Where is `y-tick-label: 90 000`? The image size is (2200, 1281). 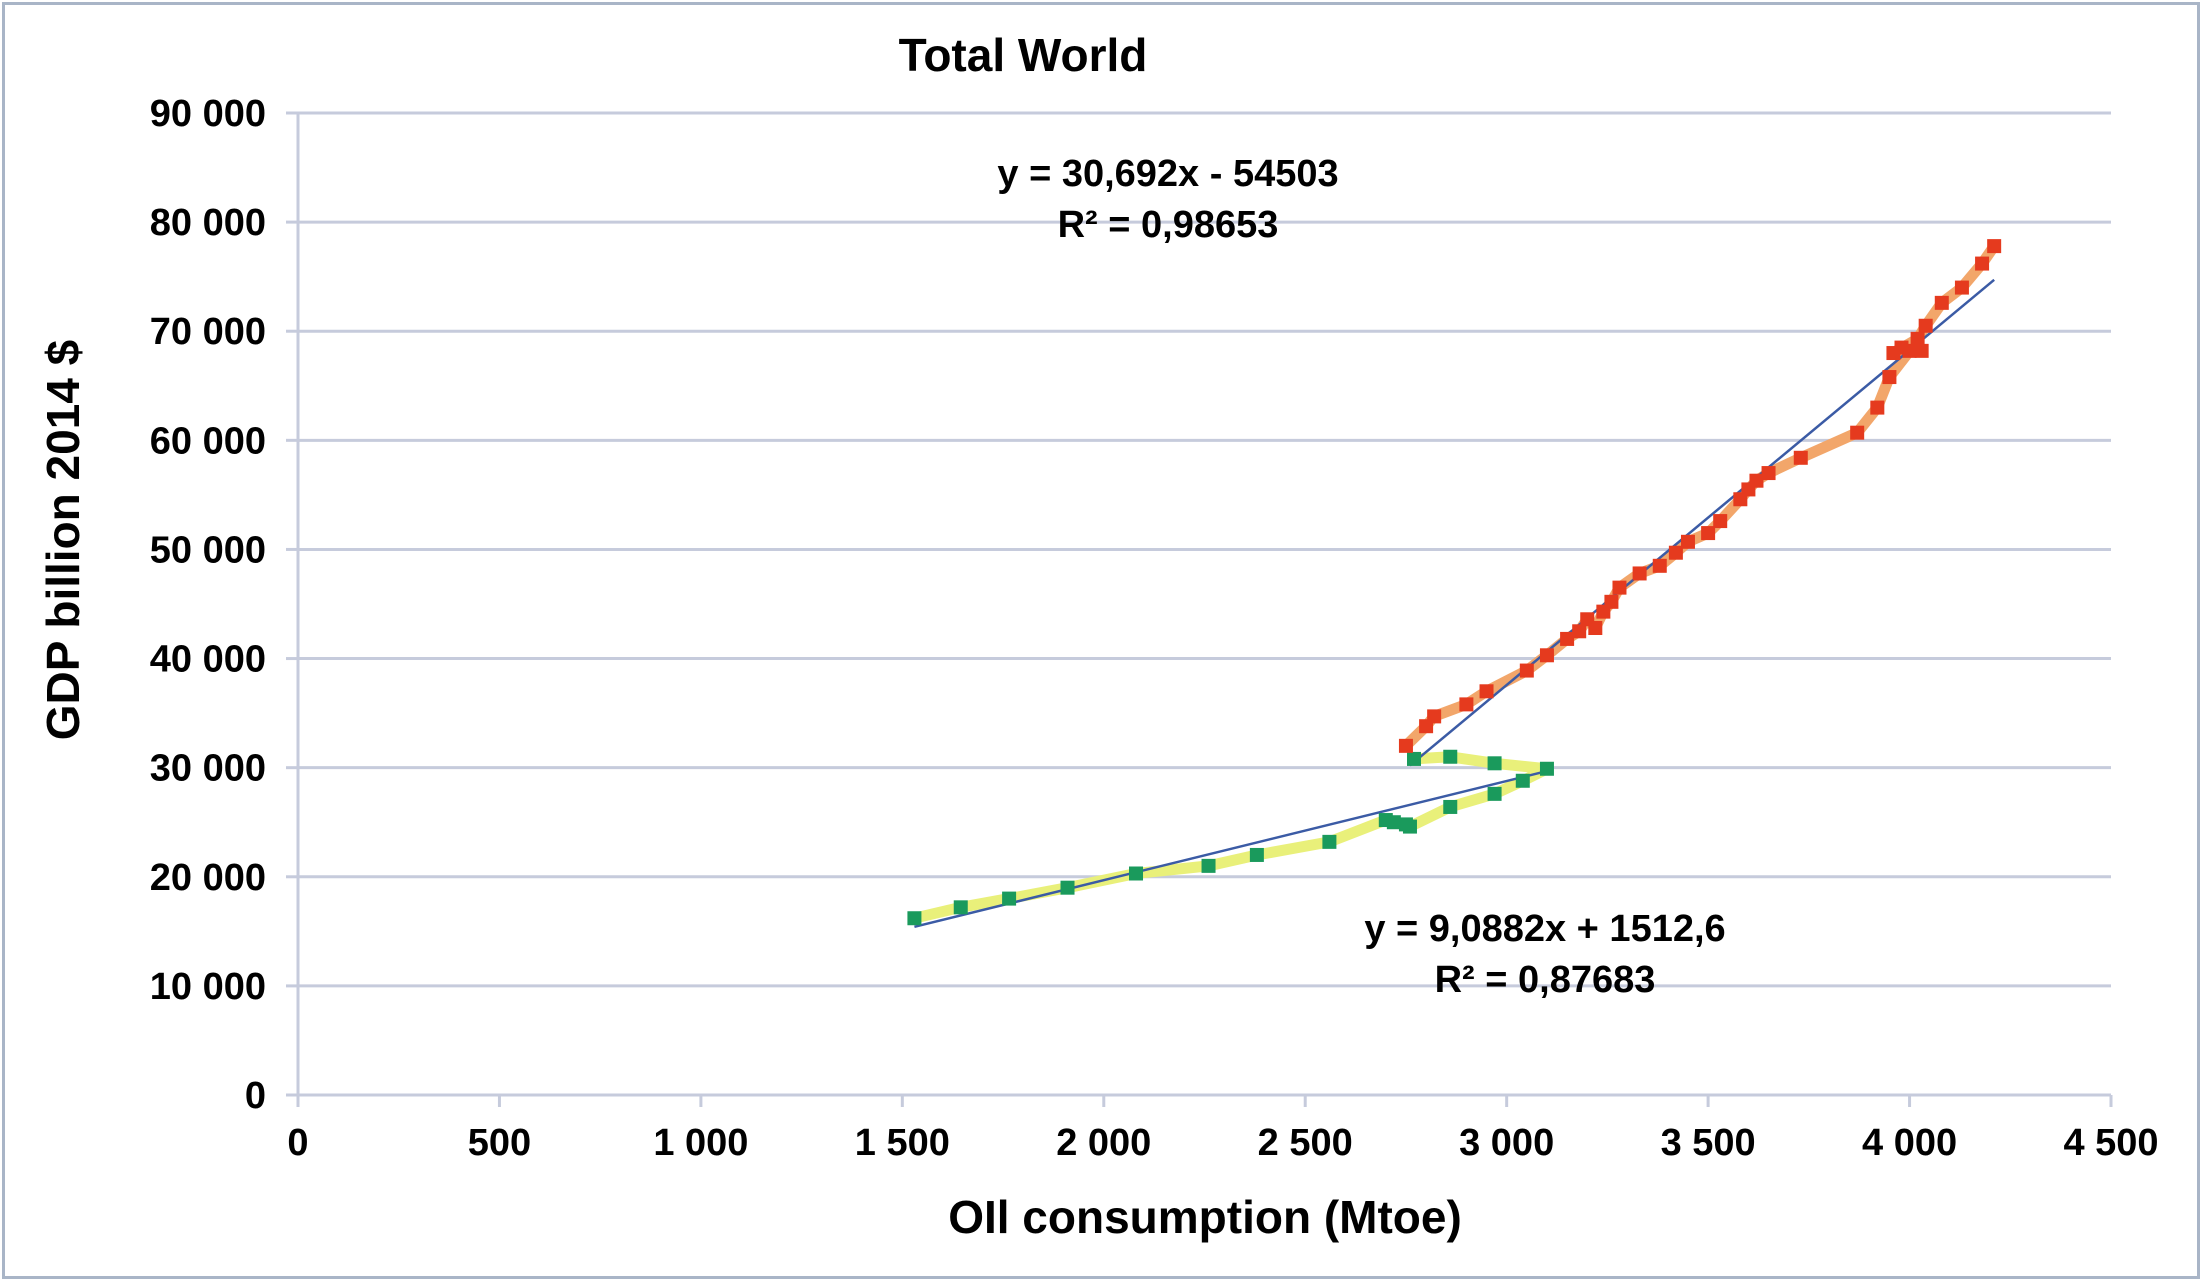
y-tick-label: 90 000 is located at coordinates (208, 114).